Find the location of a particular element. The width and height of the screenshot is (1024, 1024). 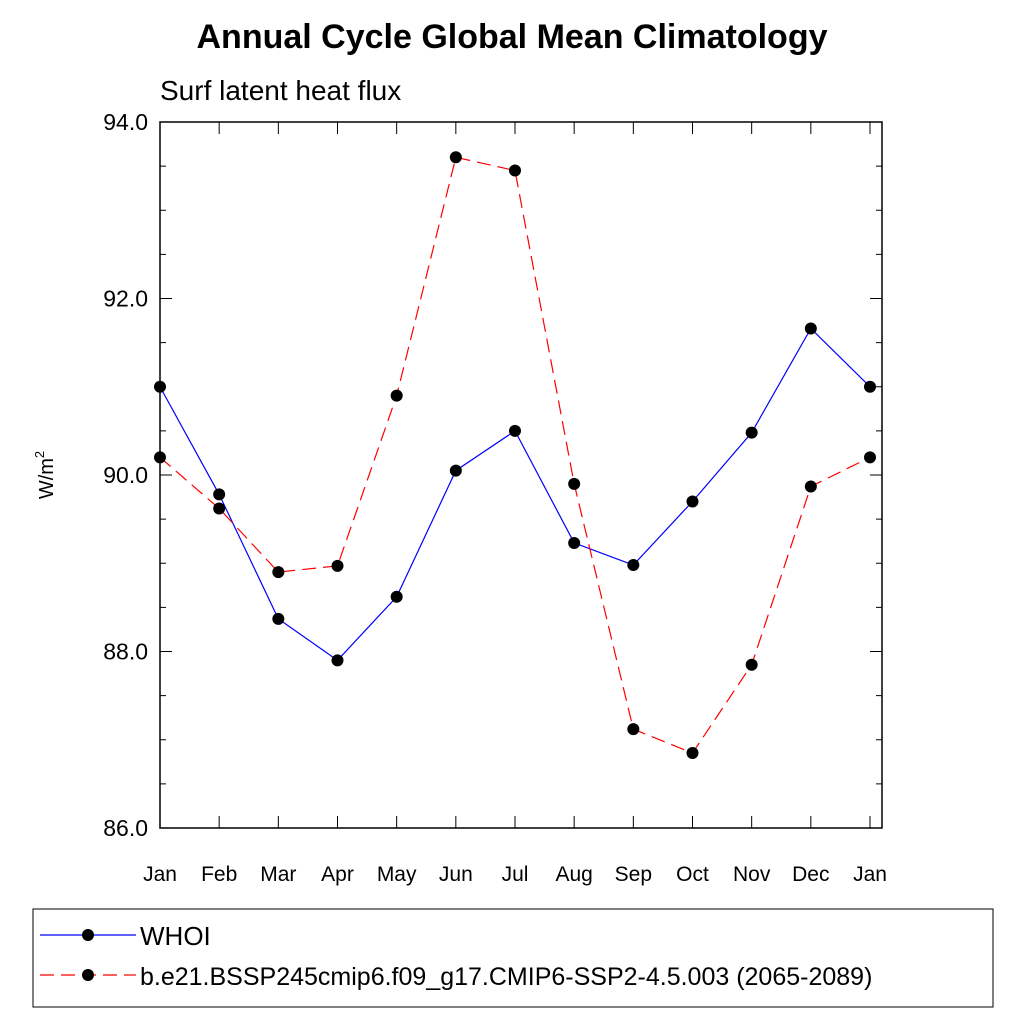

x-tick-label: Dec is located at coordinates (810, 874).